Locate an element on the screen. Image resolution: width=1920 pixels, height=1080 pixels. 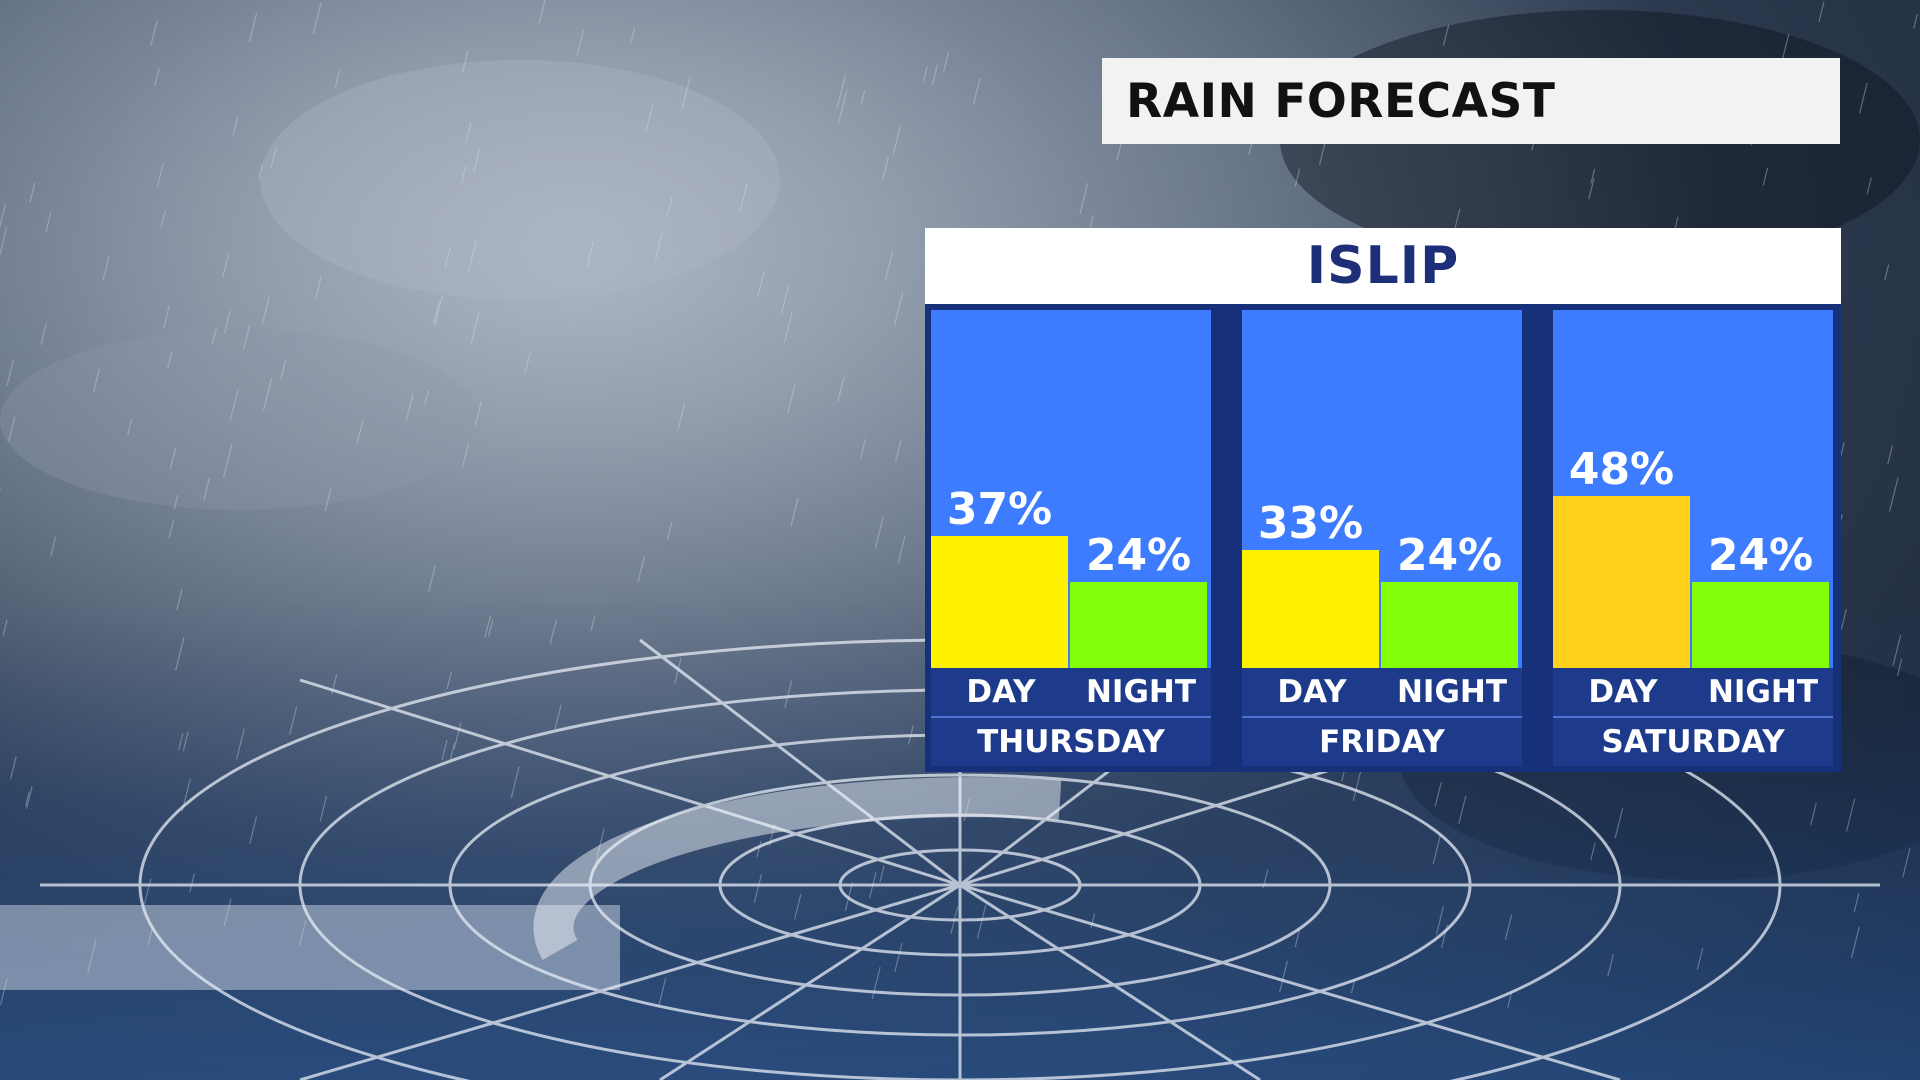
location-header: ISLIP is located at coordinates (1383, 266).